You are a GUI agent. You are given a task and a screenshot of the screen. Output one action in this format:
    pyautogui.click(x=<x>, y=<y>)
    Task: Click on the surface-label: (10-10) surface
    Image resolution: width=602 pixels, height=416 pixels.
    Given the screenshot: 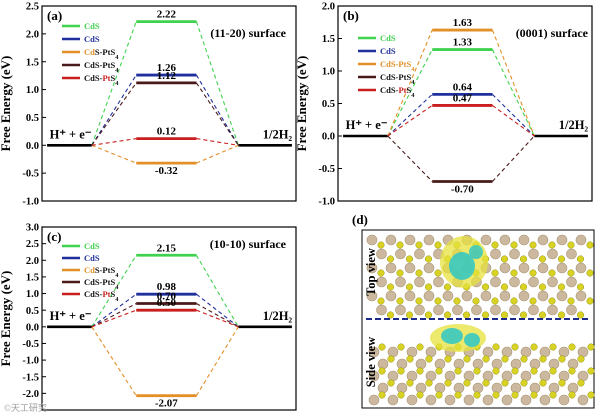 What is the action you would take?
    pyautogui.click(x=248, y=244)
    